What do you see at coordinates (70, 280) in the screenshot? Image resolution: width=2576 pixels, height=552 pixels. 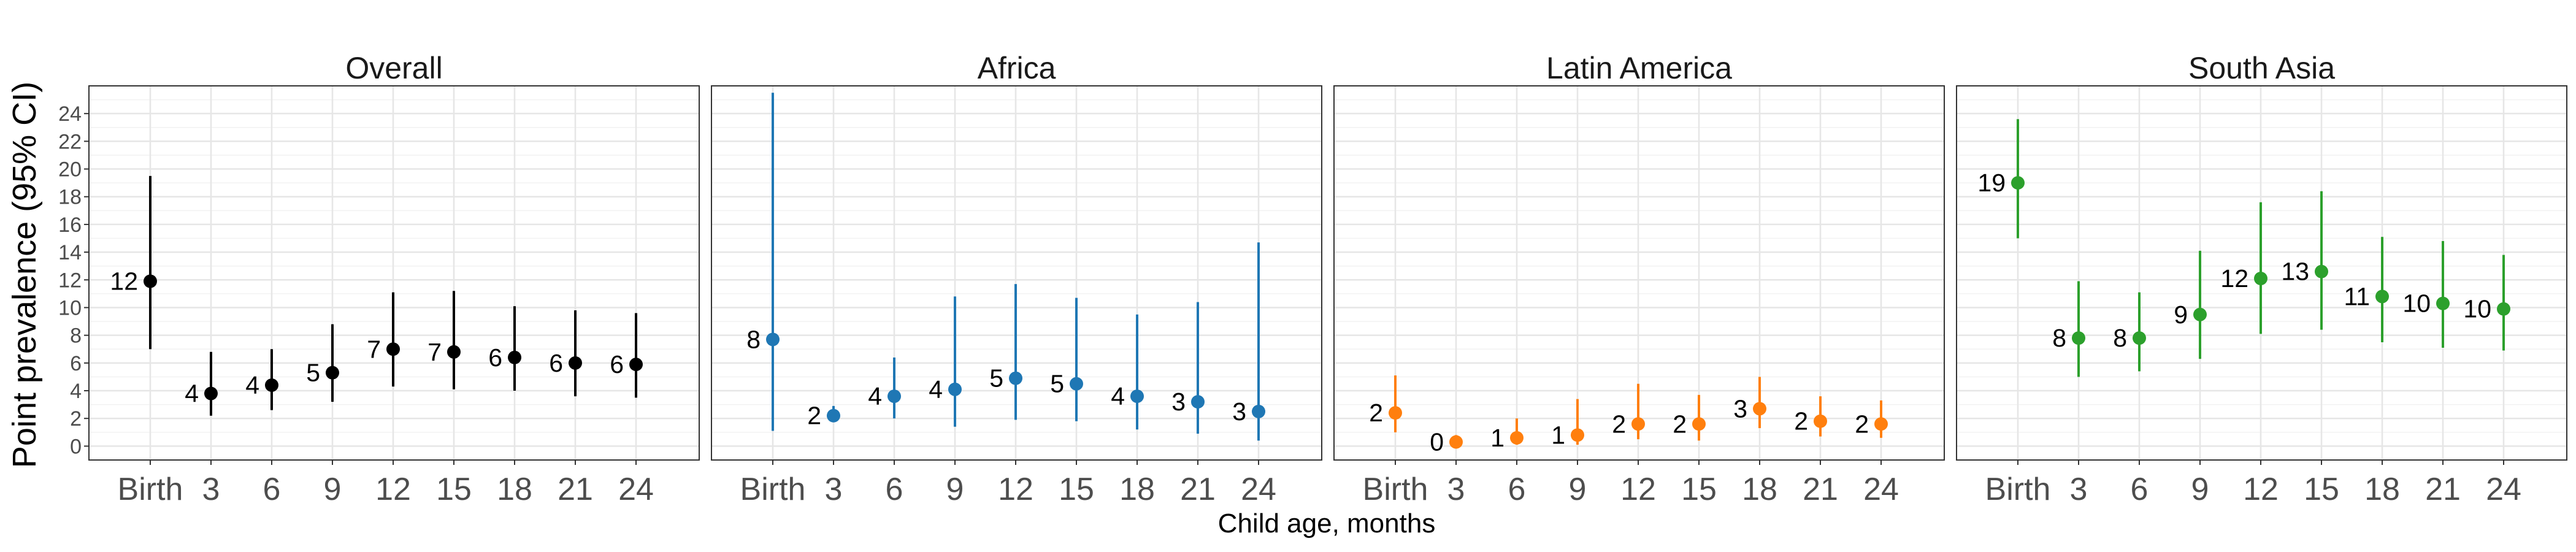 I see `y-tick-label: 12` at bounding box center [70, 280].